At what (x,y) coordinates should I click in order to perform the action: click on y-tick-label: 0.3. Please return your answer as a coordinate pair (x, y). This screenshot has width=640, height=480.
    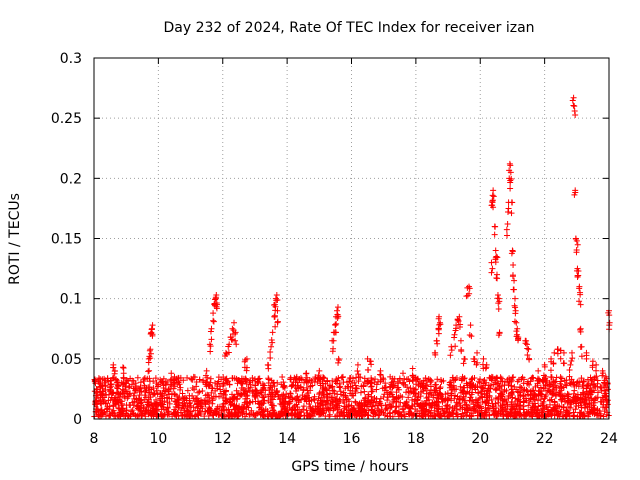
    Looking at the image, I should click on (71, 59).